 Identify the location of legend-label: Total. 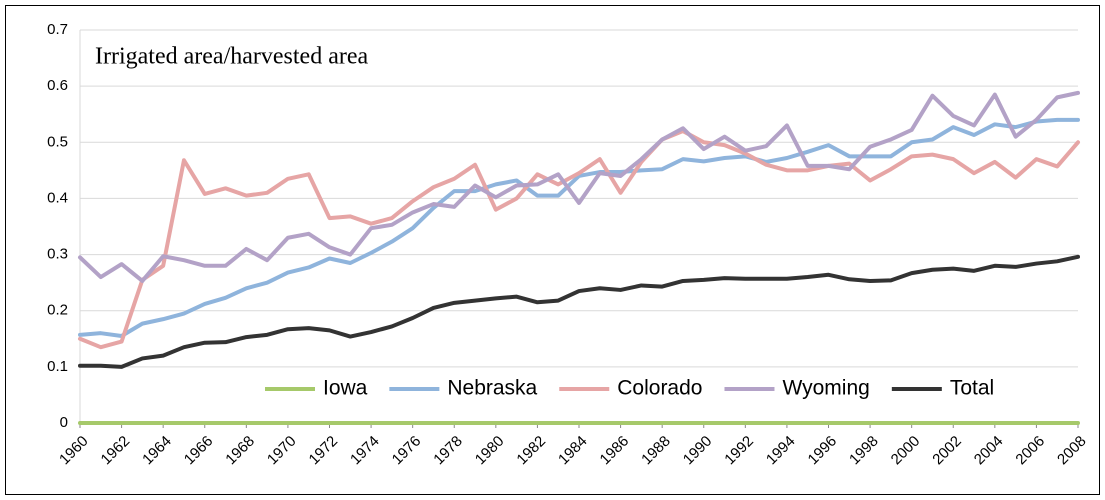
(972, 388).